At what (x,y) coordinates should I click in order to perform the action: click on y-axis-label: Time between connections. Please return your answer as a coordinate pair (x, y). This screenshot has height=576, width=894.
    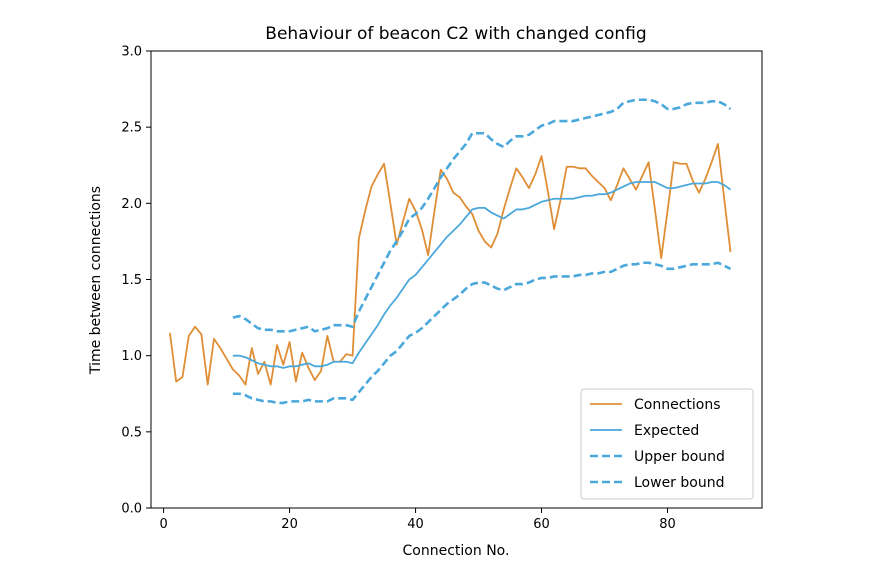
    Looking at the image, I should click on (96, 280).